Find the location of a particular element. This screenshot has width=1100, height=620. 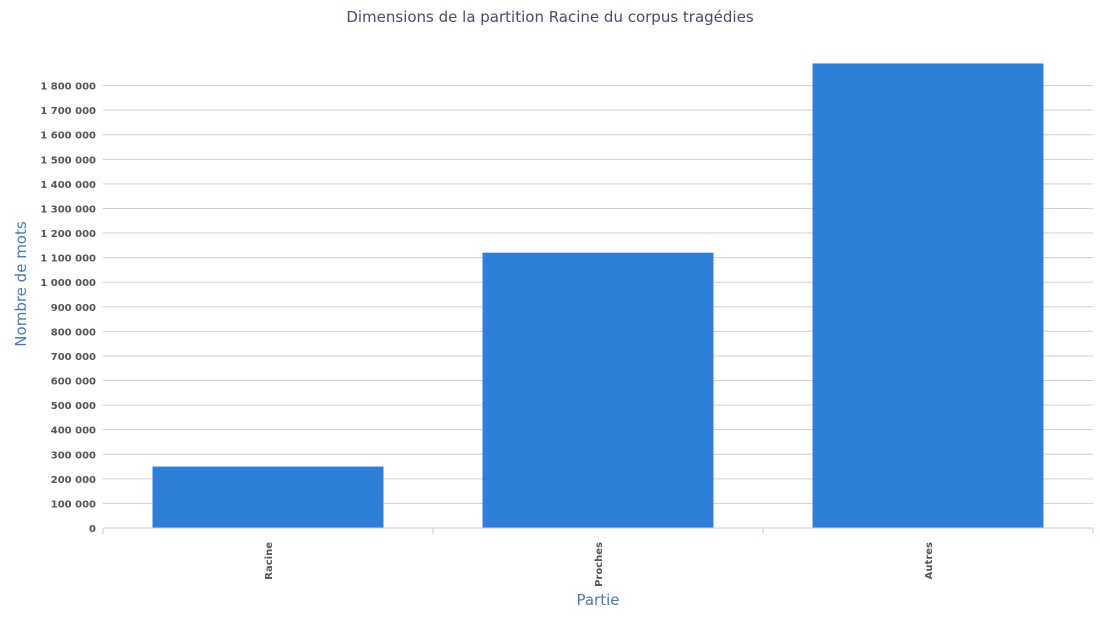

bar-proches is located at coordinates (598, 390).